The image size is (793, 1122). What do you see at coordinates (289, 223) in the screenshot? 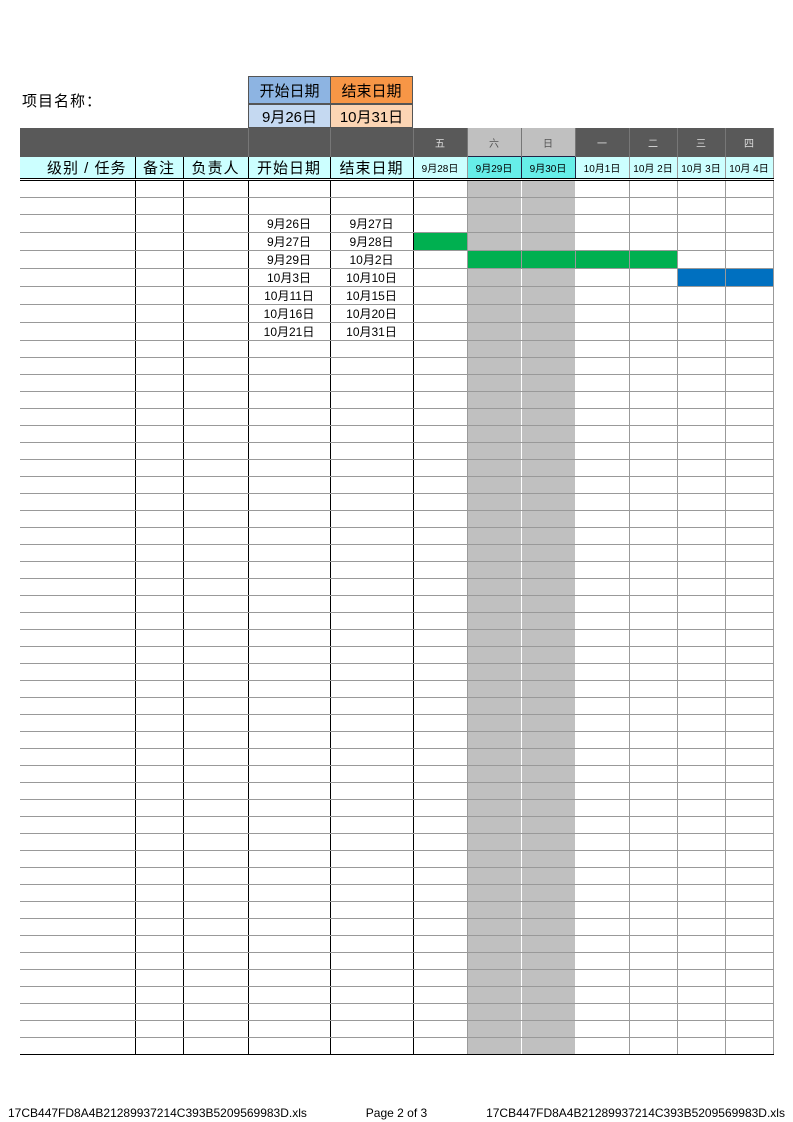
I see `start-date-cell: 9月26日` at bounding box center [289, 223].